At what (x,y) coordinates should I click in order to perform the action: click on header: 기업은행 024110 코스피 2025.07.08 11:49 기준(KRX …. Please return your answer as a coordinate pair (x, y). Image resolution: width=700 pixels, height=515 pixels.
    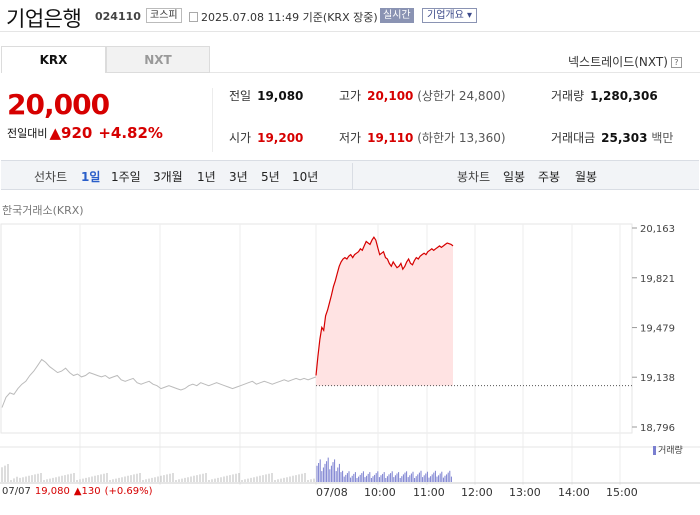
    Looking at the image, I should click on (350, 16).